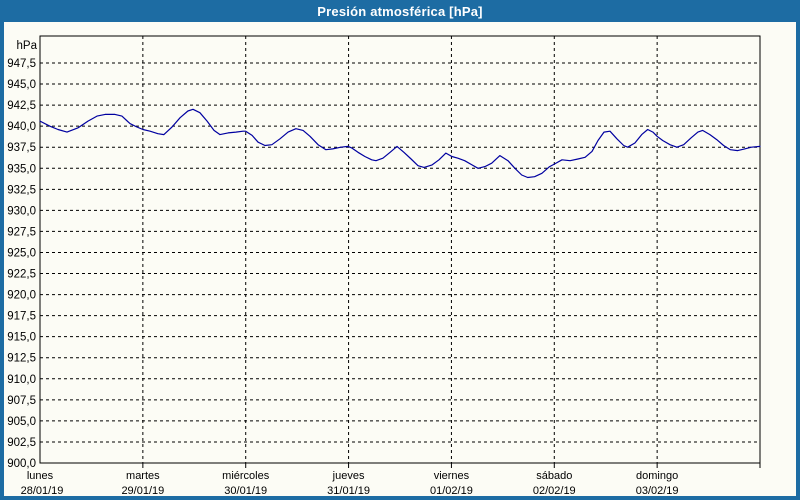  Describe the element at coordinates (21, 296) in the screenshot. I see `y-tick-label: 920,0` at that location.